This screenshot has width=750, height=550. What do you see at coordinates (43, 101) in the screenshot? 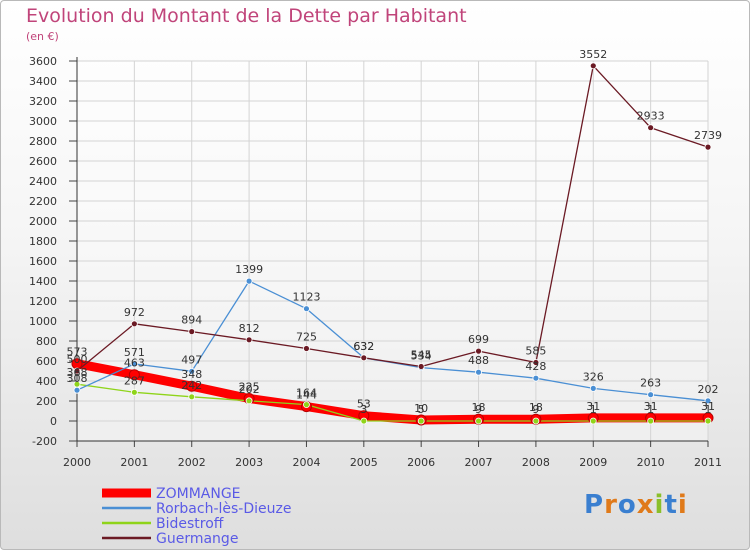
I see `y-tick-label: 3200` at bounding box center [43, 101].